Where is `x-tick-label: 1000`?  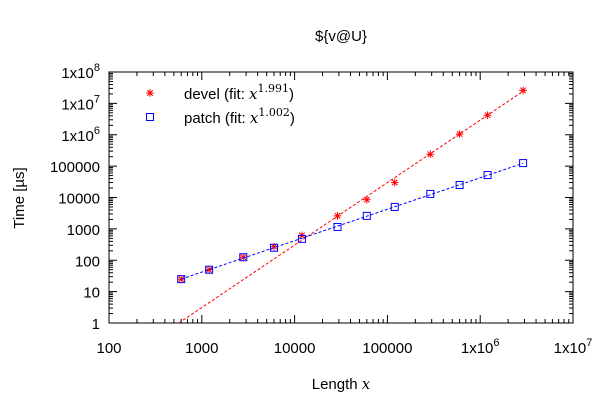 x-tick-label: 1000 is located at coordinates (201, 348).